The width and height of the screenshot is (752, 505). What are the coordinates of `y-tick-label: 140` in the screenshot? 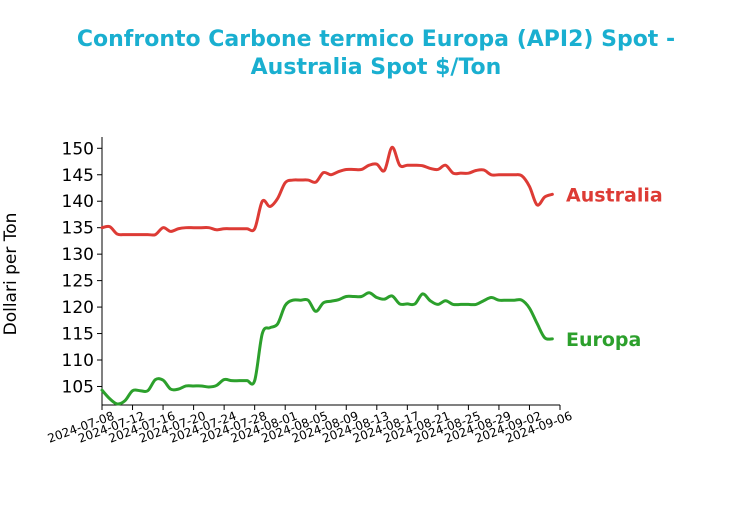 It's located at (78, 202).